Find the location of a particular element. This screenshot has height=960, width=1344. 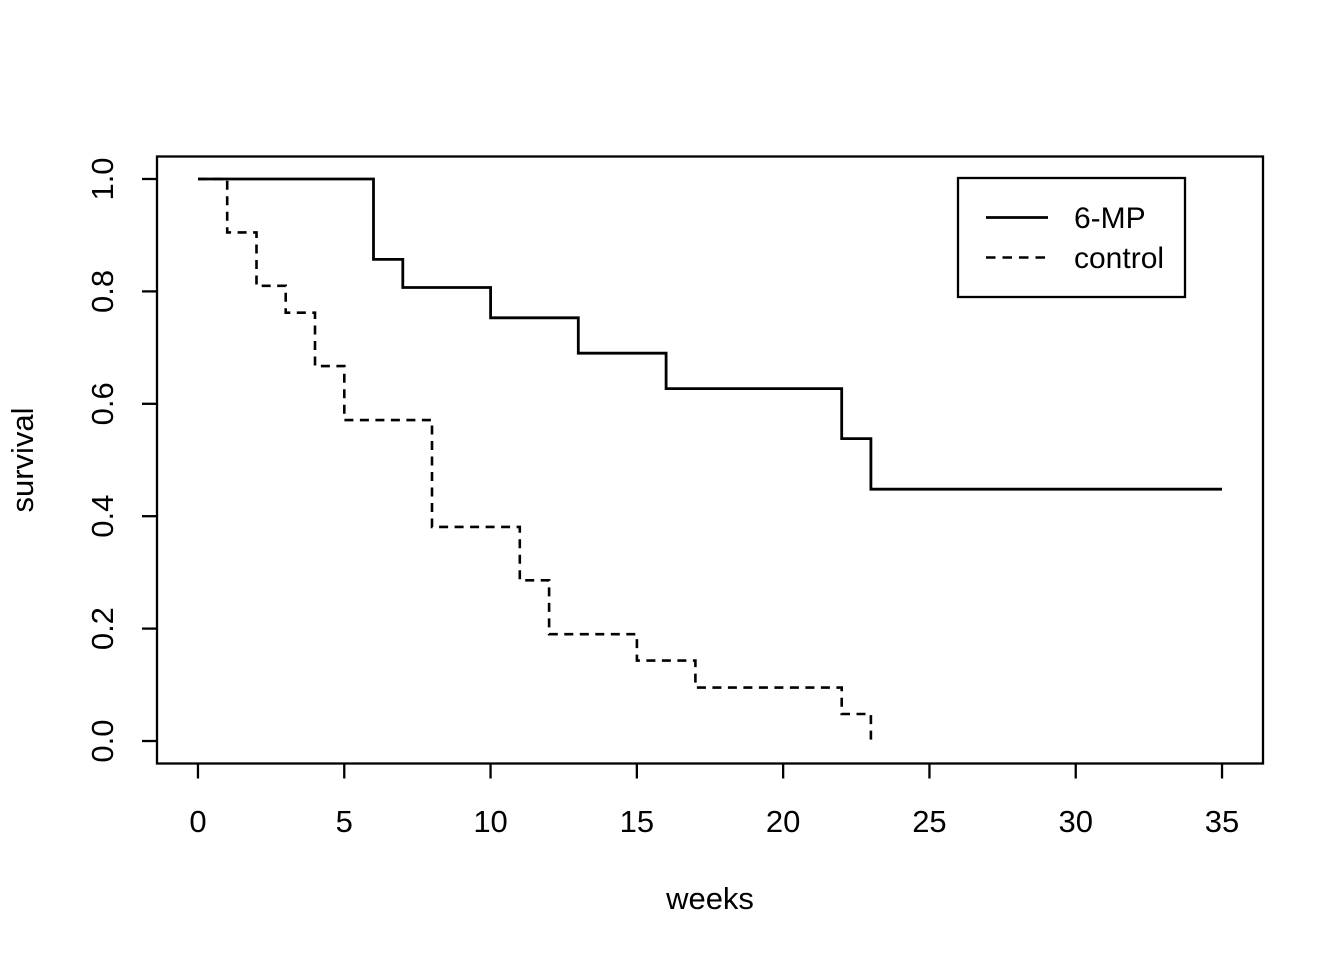

x-axis: 0 5 10 15 20 25 30 35 is located at coordinates (714, 801).